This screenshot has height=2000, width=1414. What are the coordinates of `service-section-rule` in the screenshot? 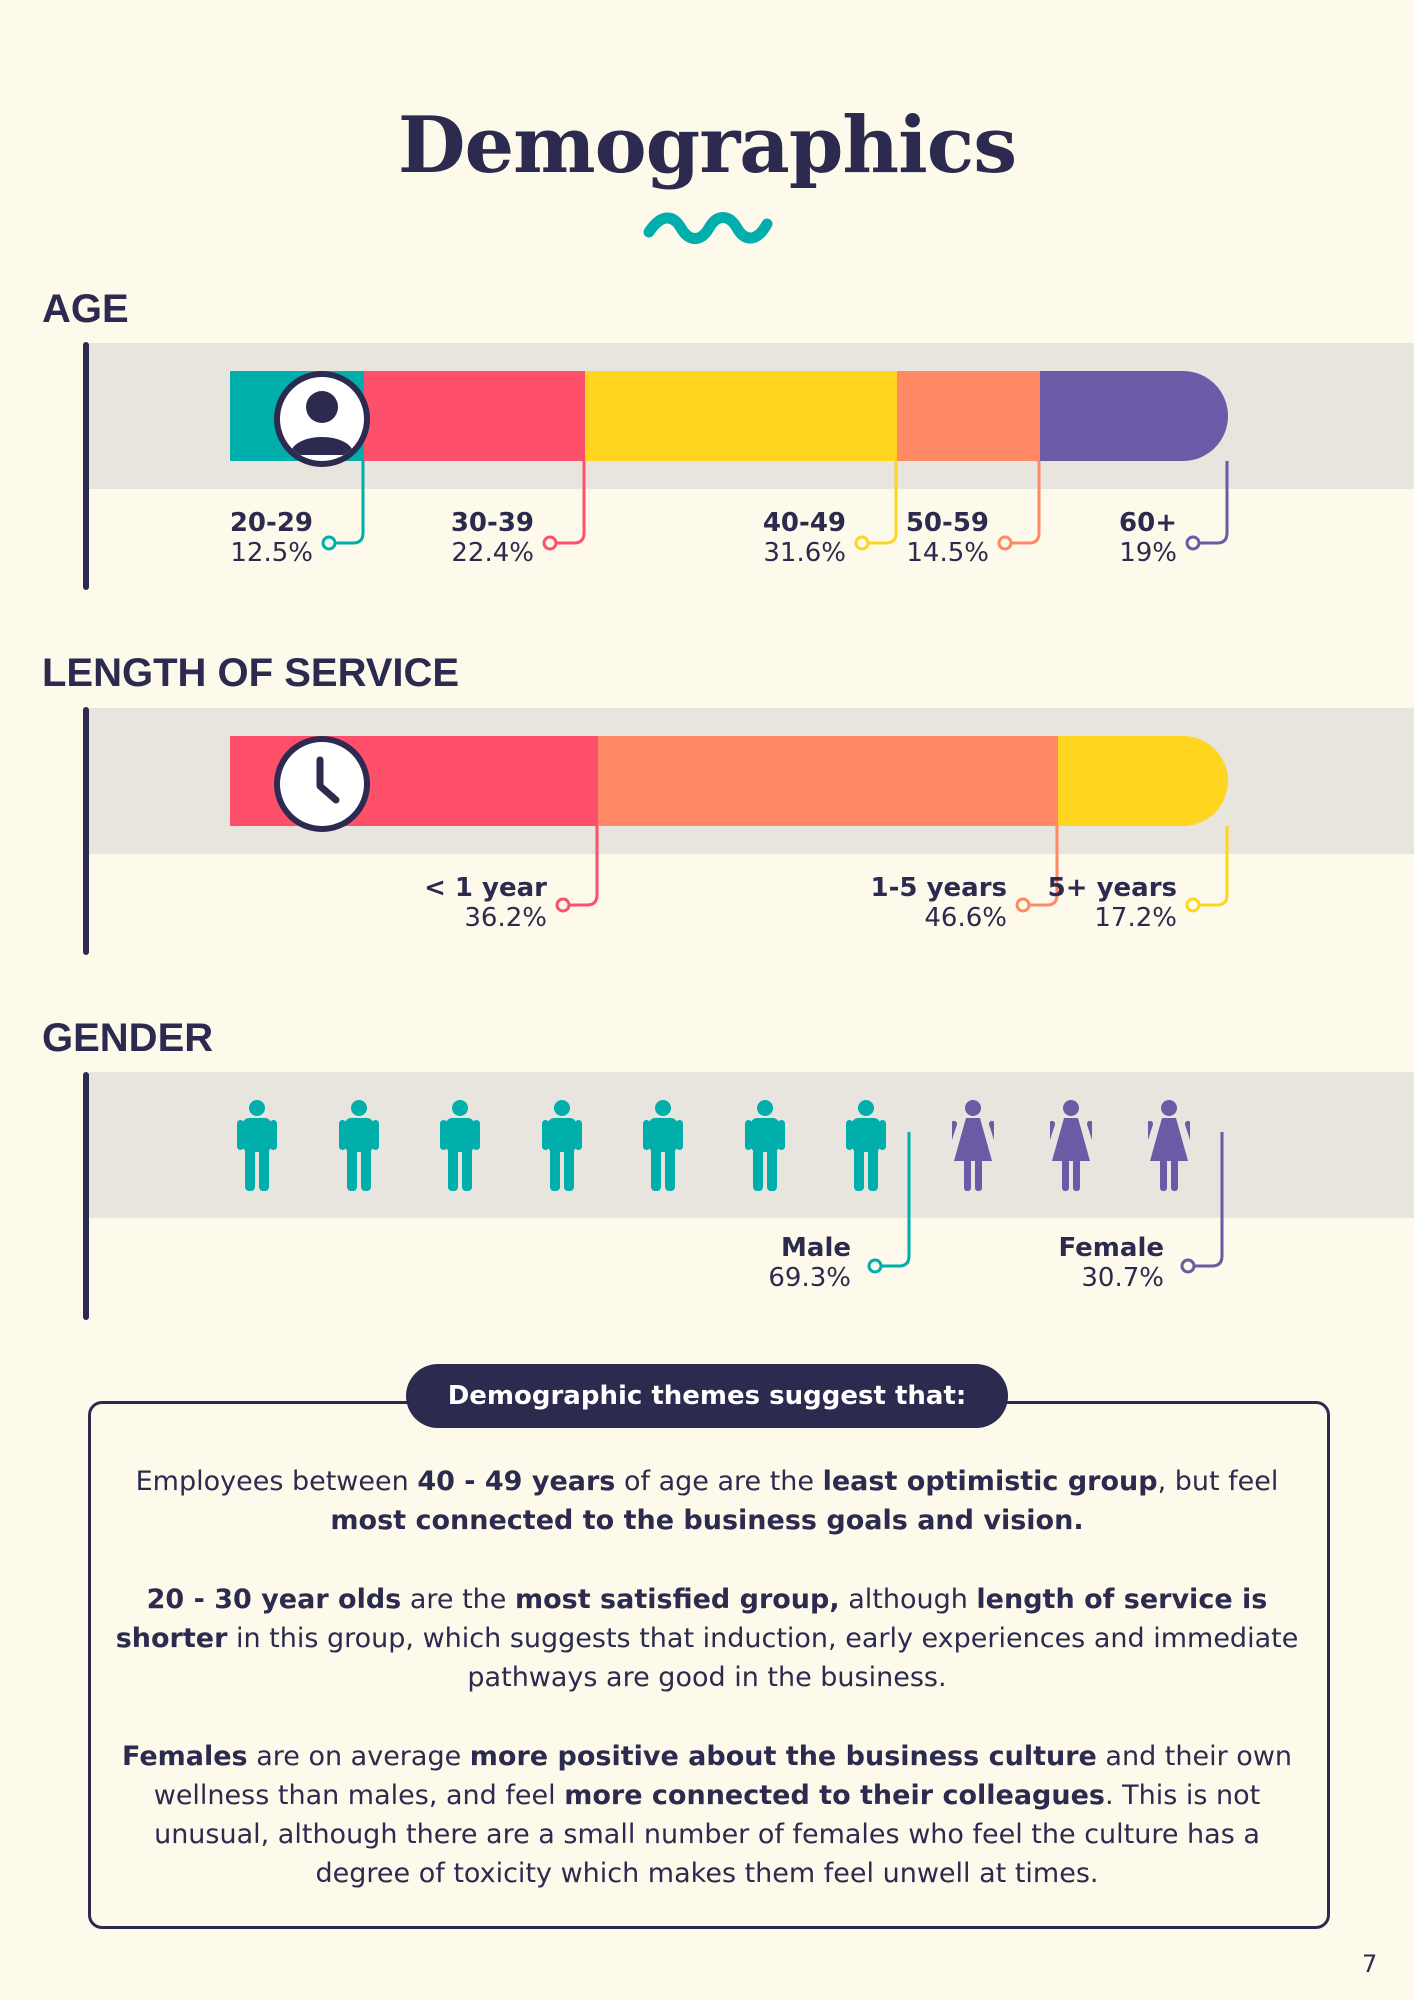 It's located at (86, 831).